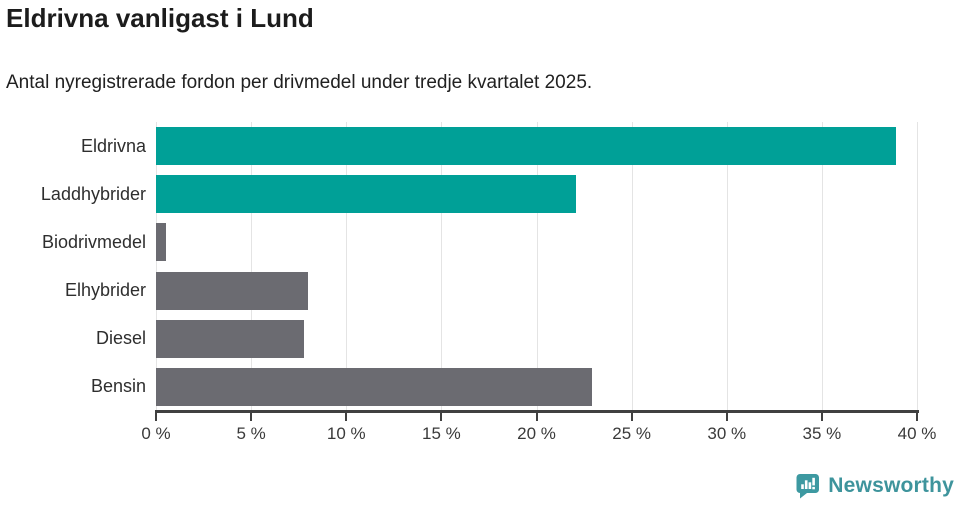  I want to click on bar-elhybrider, so click(232, 290).